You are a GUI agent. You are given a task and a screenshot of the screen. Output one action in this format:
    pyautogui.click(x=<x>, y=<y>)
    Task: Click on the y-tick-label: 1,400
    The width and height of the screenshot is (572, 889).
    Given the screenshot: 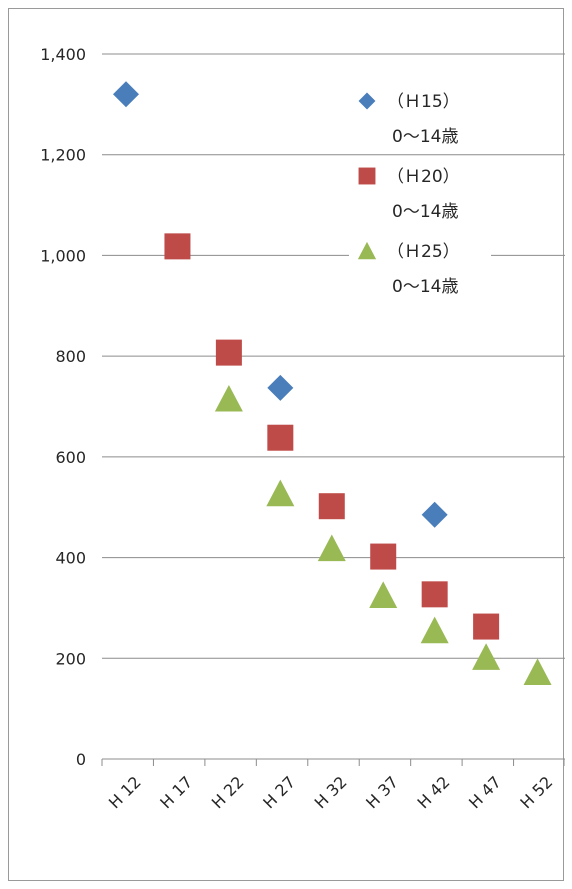 What is the action you would take?
    pyautogui.click(x=63, y=54)
    